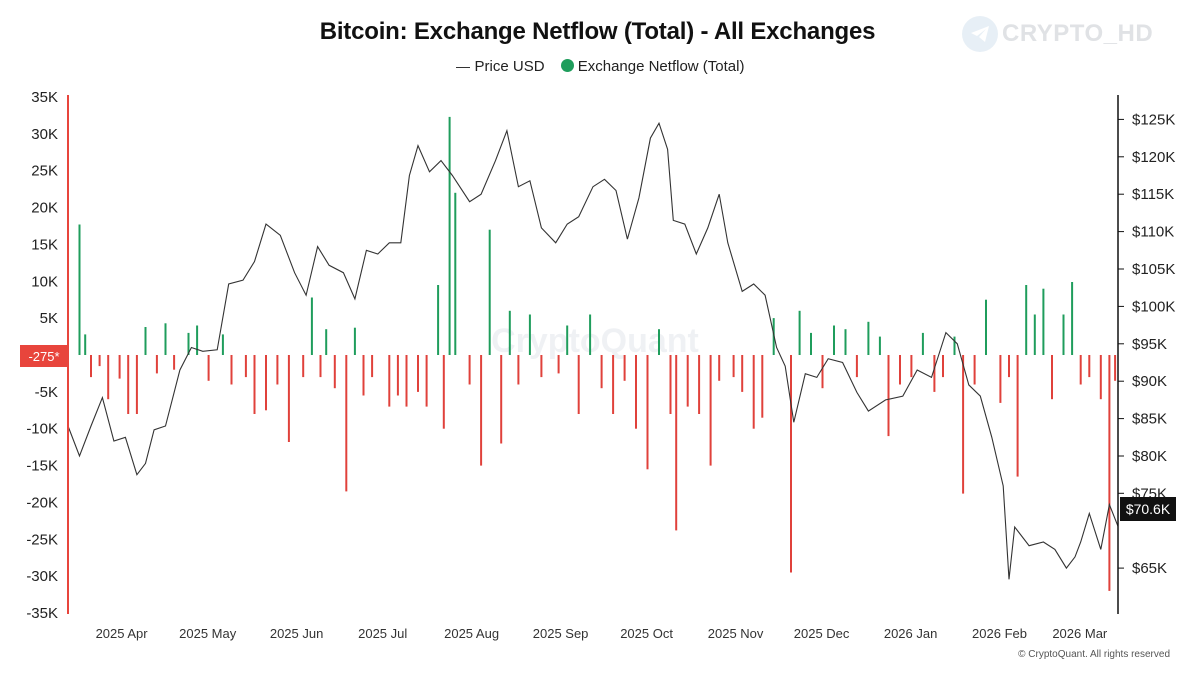 This screenshot has width=1200, height=675. I want to click on copyright-text: © CryptoQuant. All rights reserved, so click(1094, 654).